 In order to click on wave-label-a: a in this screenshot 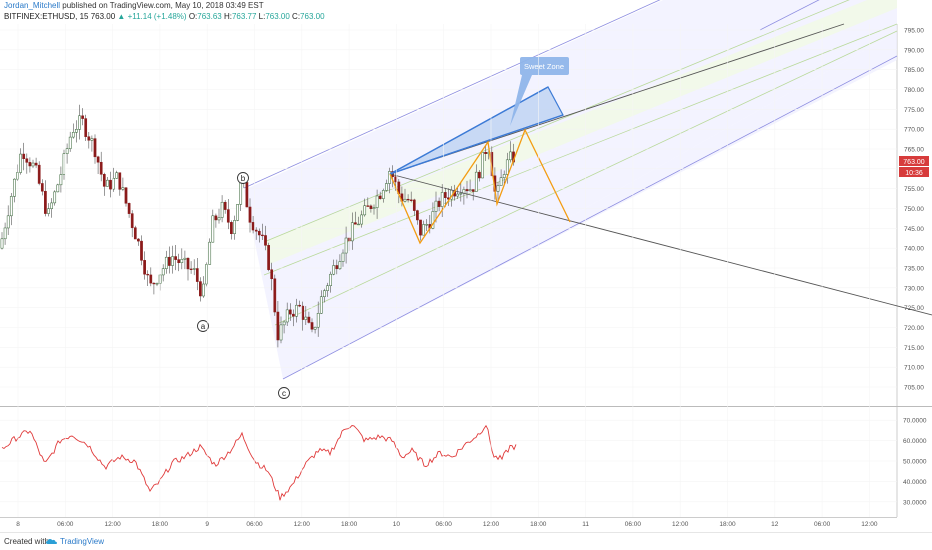, I will do `click(203, 326)`.